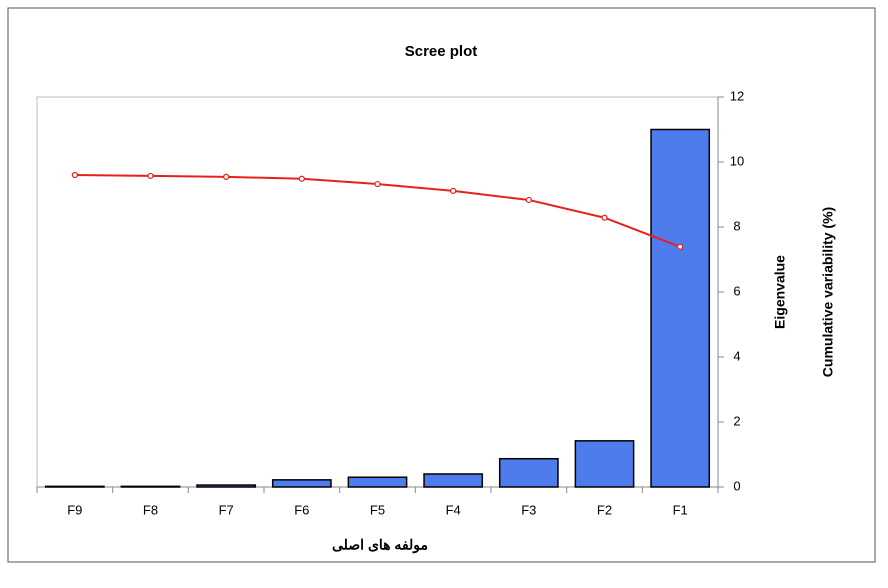 The image size is (888, 588). What do you see at coordinates (736, 355) in the screenshot?
I see `y-tick-label: 4` at bounding box center [736, 355].